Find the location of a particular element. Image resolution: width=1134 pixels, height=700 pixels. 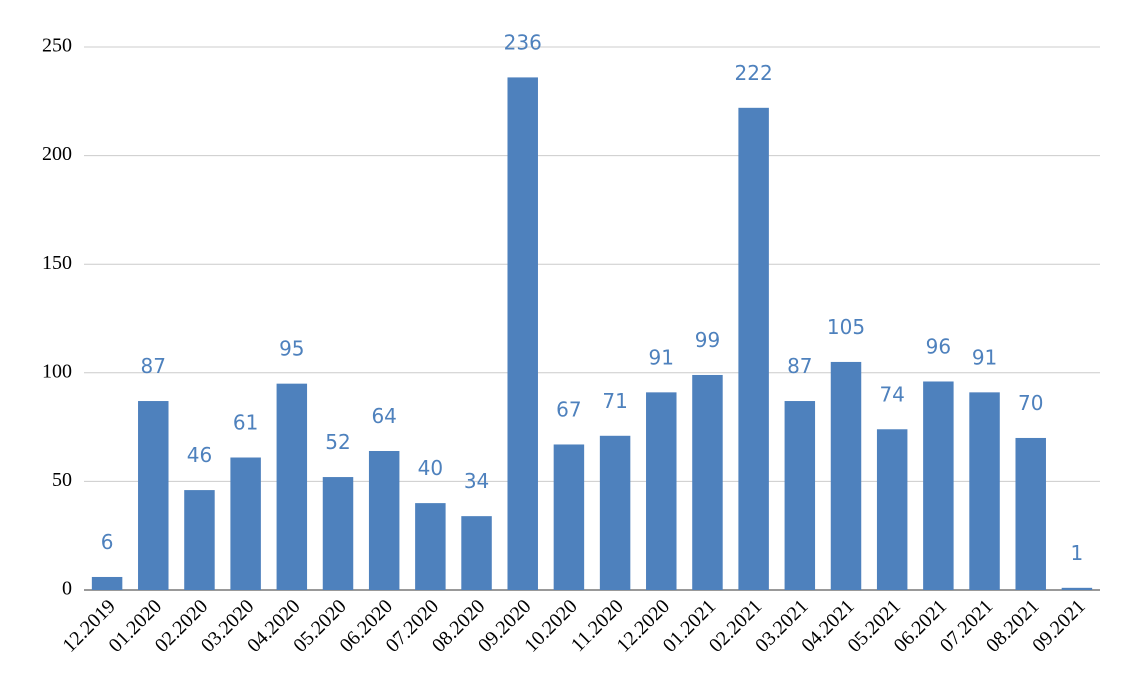

value-label: 67 is located at coordinates (568, 409).